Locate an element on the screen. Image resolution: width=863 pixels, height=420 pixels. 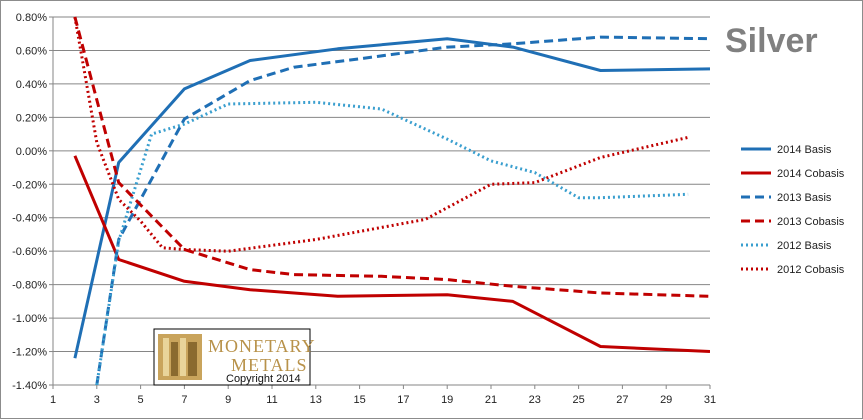
legend-label: 2012 Basis is located at coordinates (804, 246).